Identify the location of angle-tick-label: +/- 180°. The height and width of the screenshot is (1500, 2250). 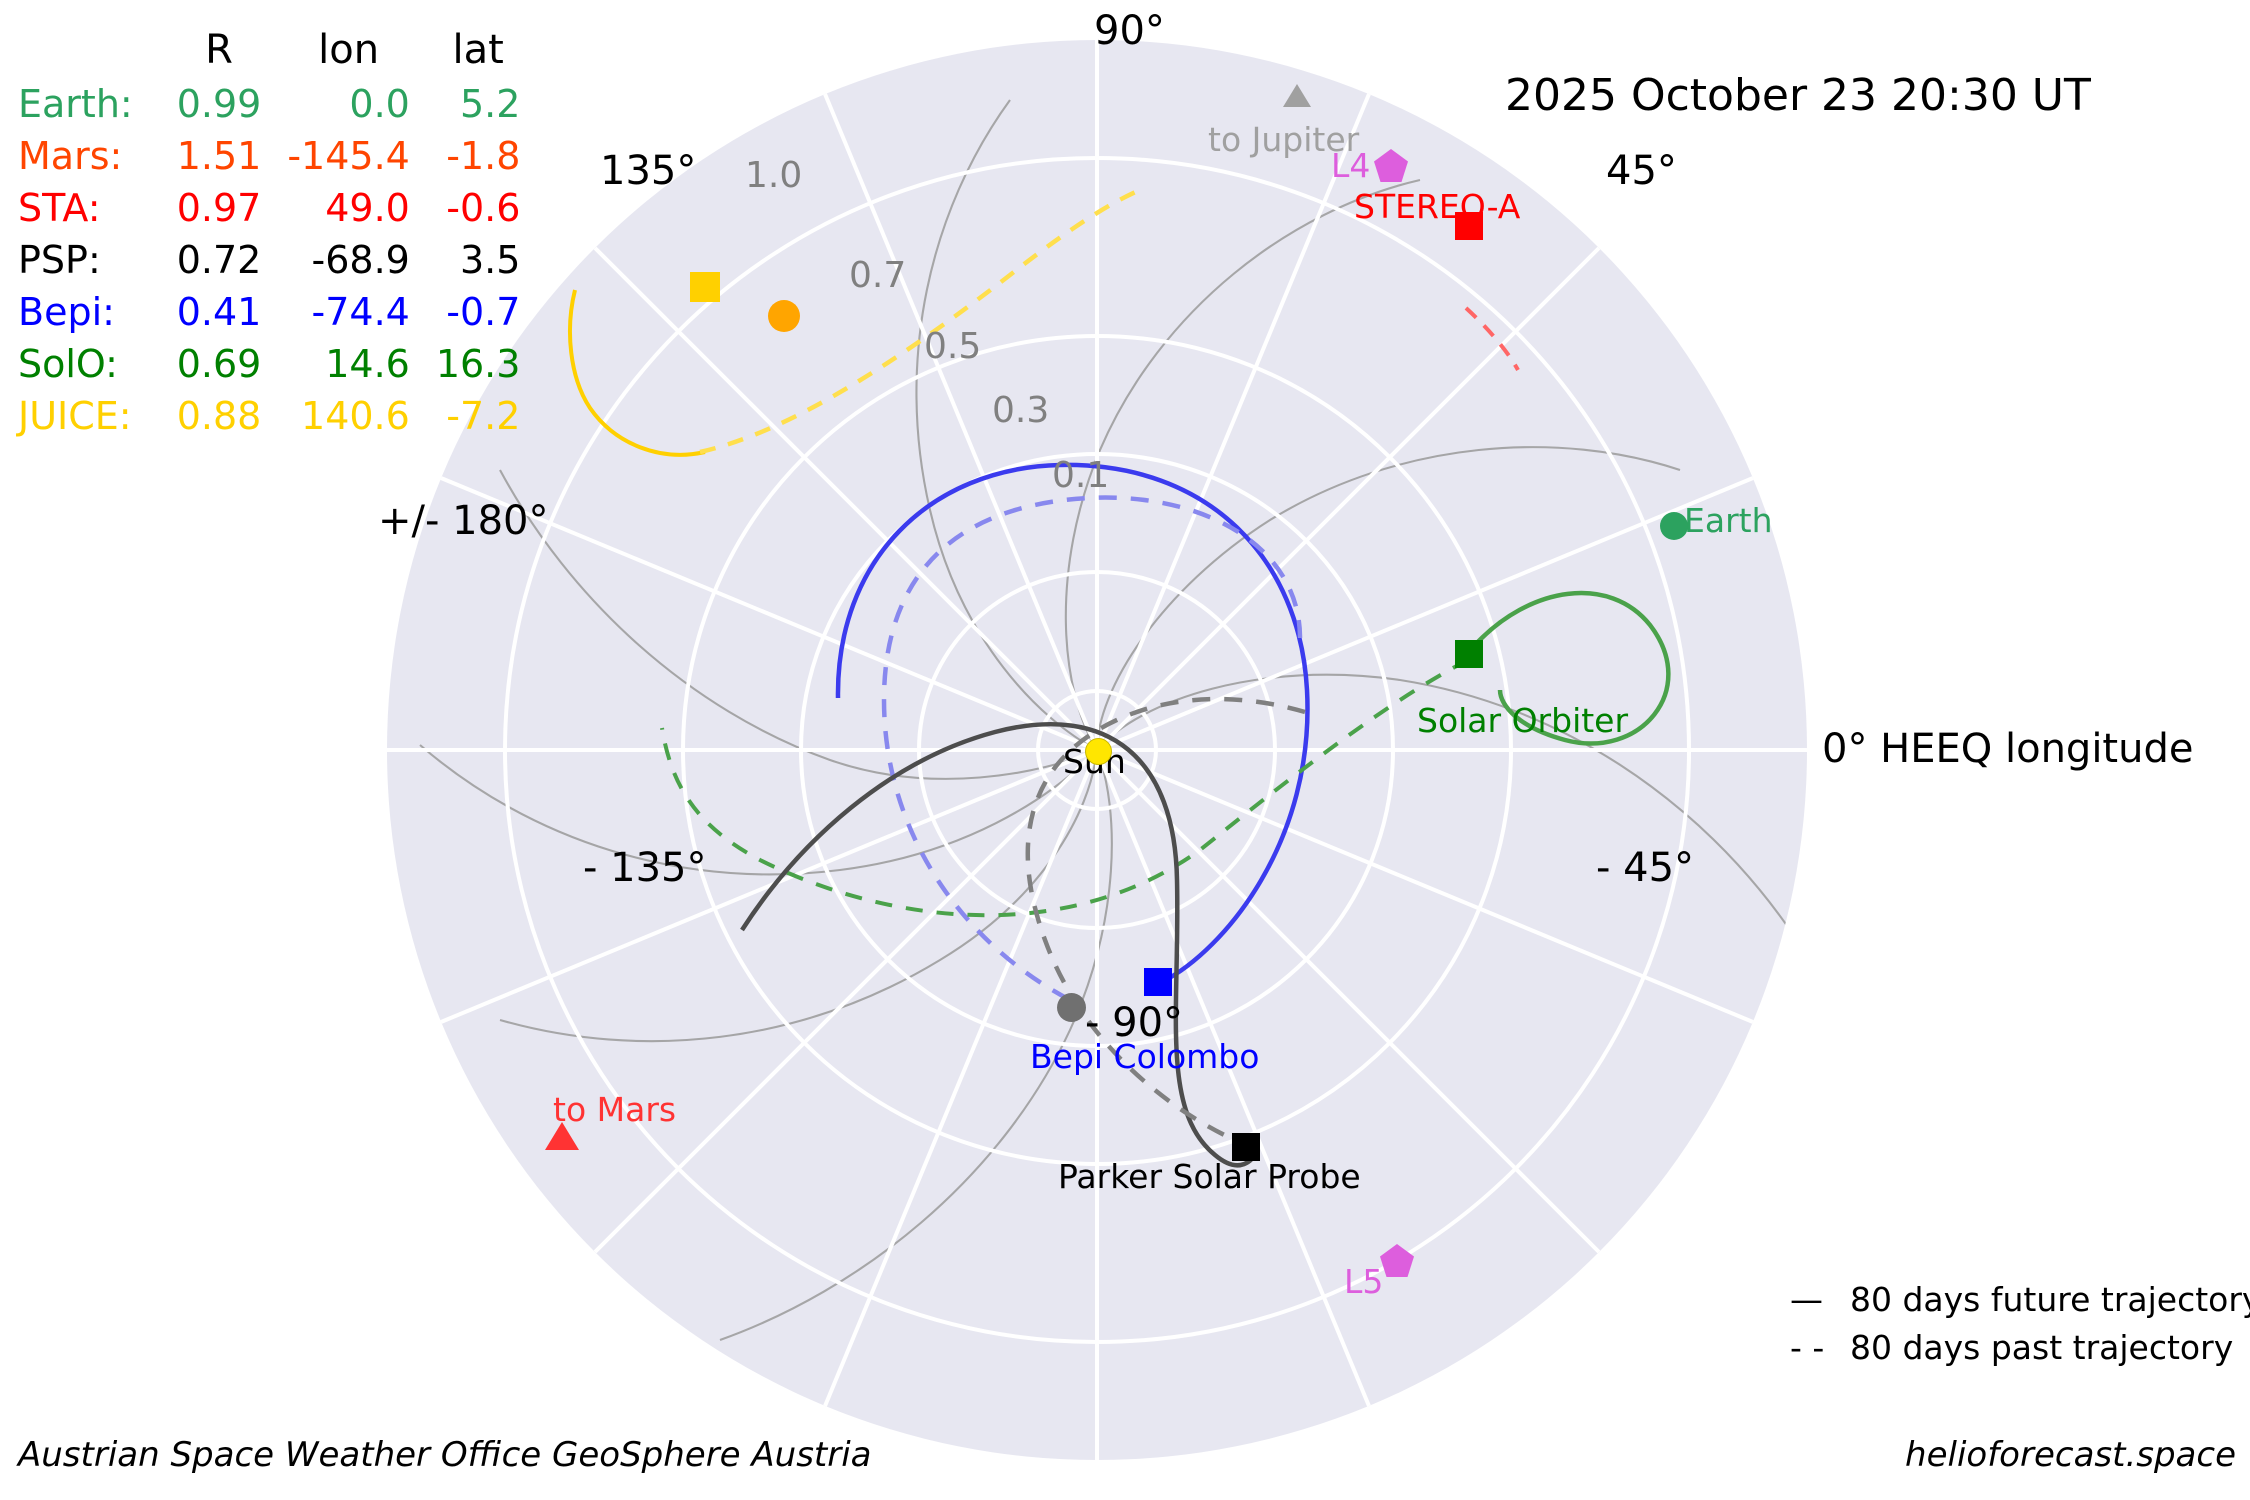
(463, 521).